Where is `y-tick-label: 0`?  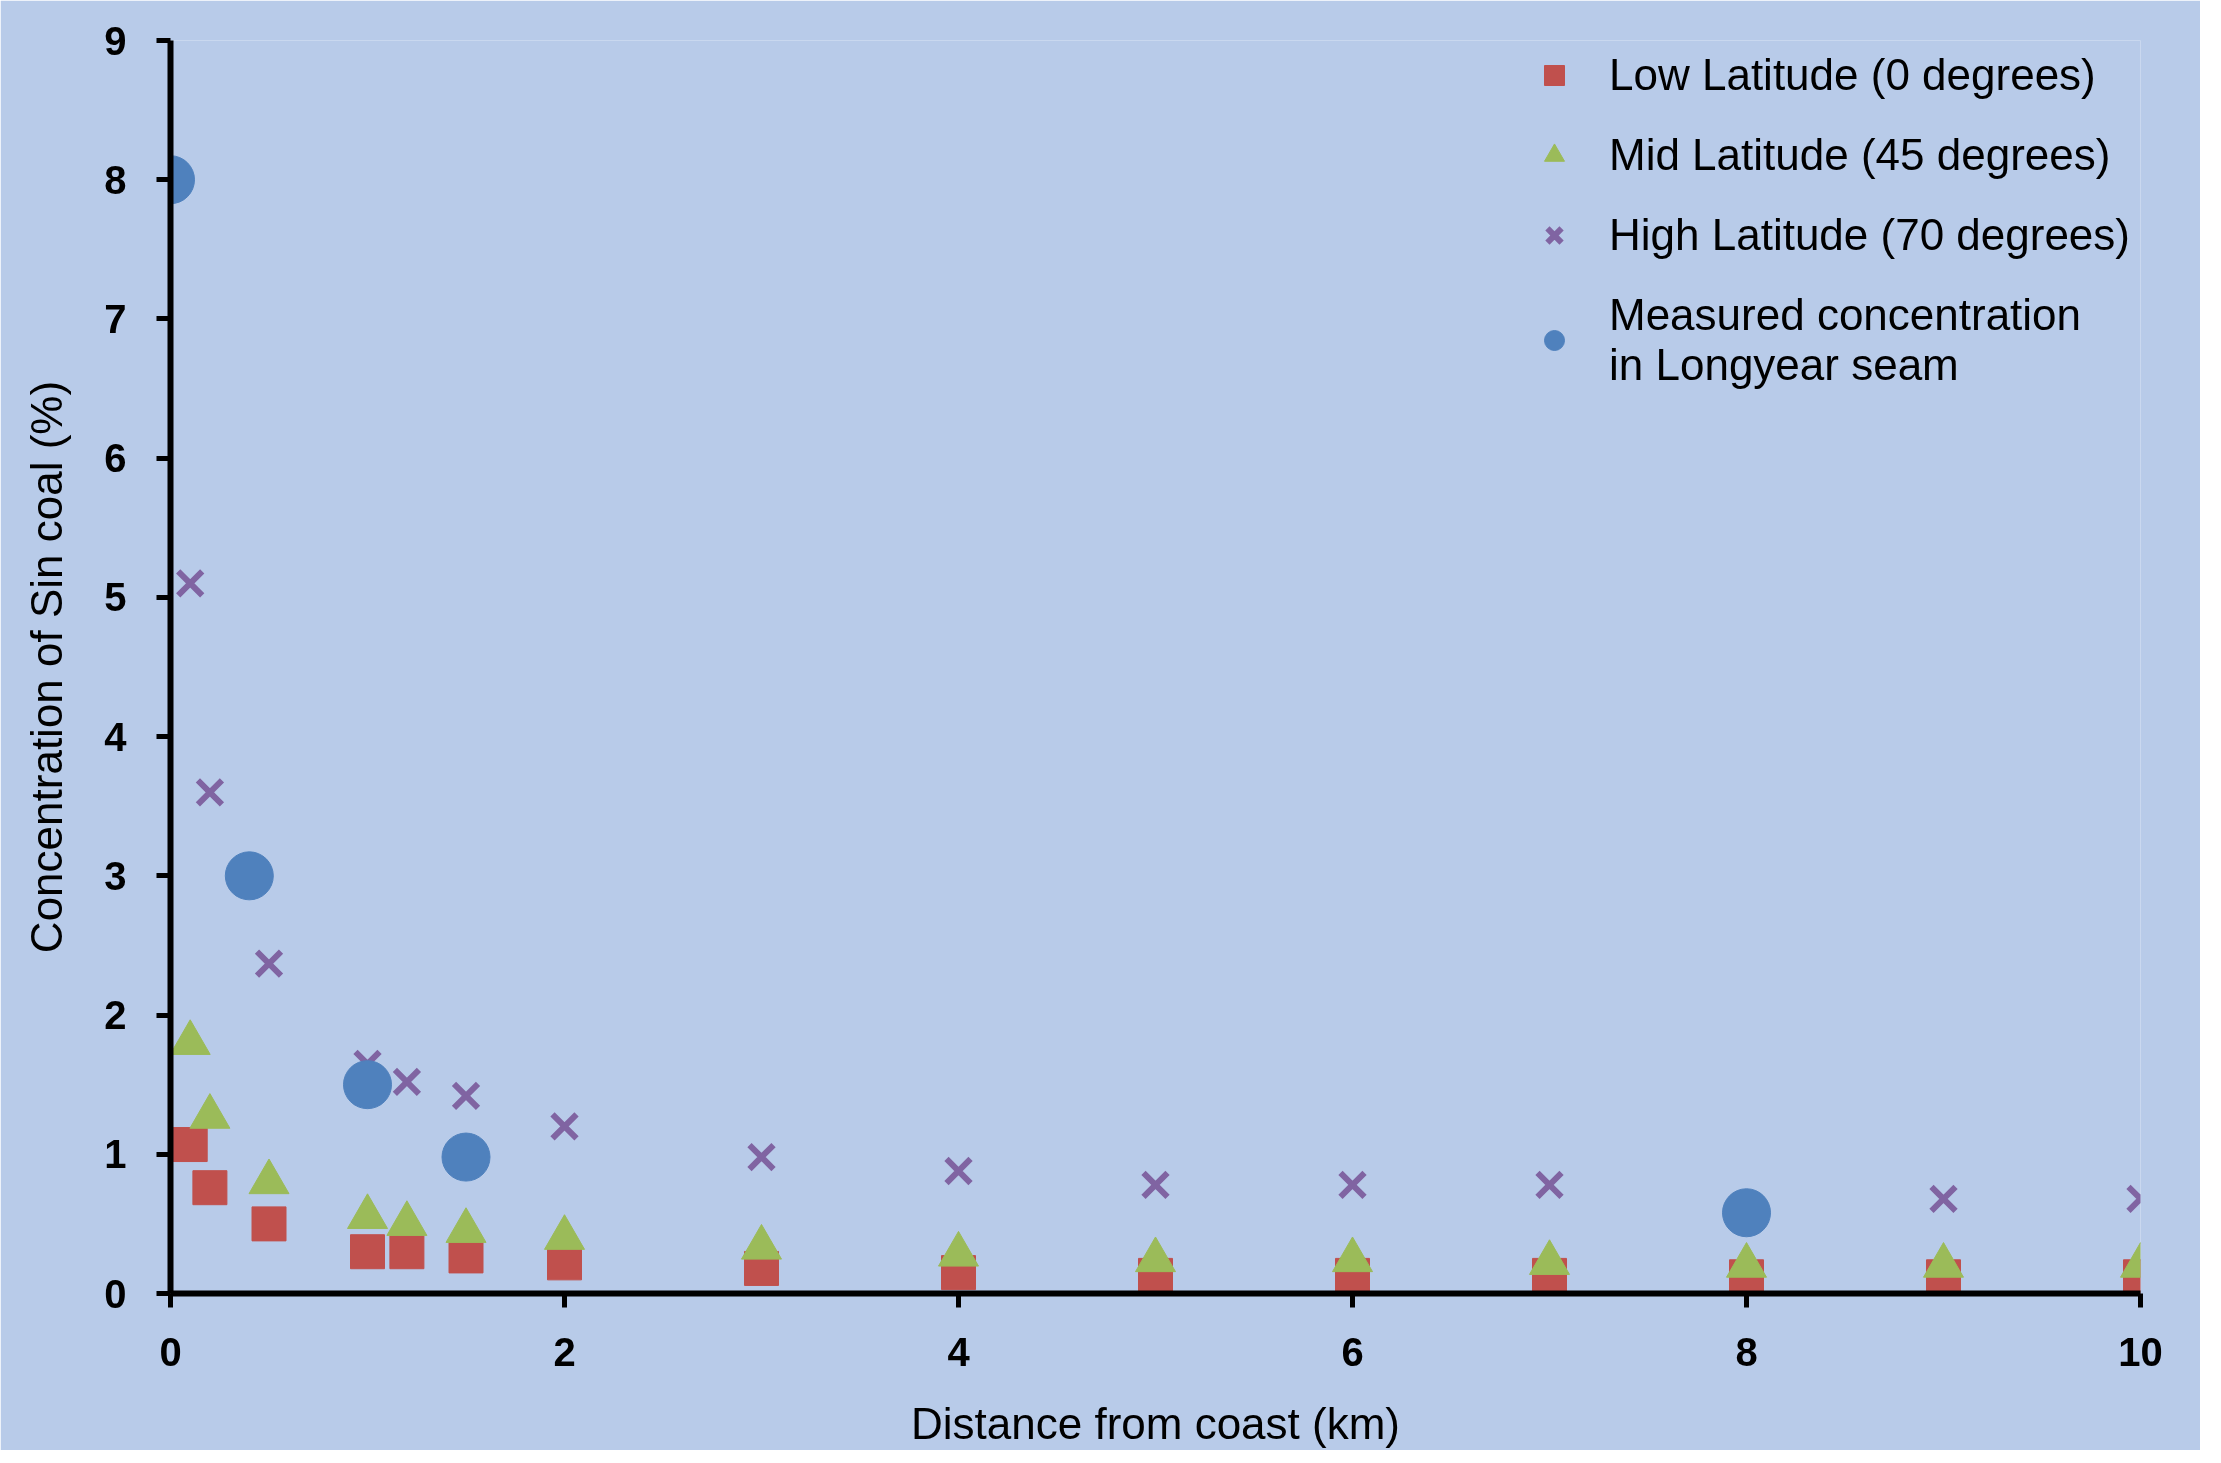 y-tick-label: 0 is located at coordinates (115, 1293).